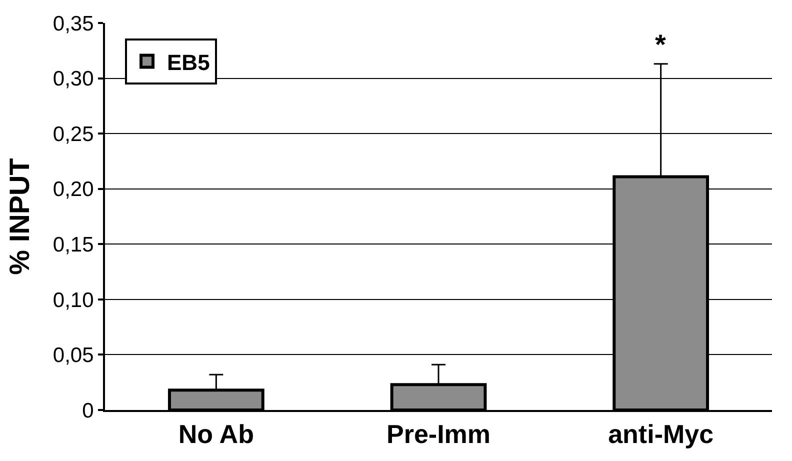 This screenshot has height=461, width=792. Describe the element at coordinates (73, 244) in the screenshot. I see `y-tick-label: 0,15` at that location.